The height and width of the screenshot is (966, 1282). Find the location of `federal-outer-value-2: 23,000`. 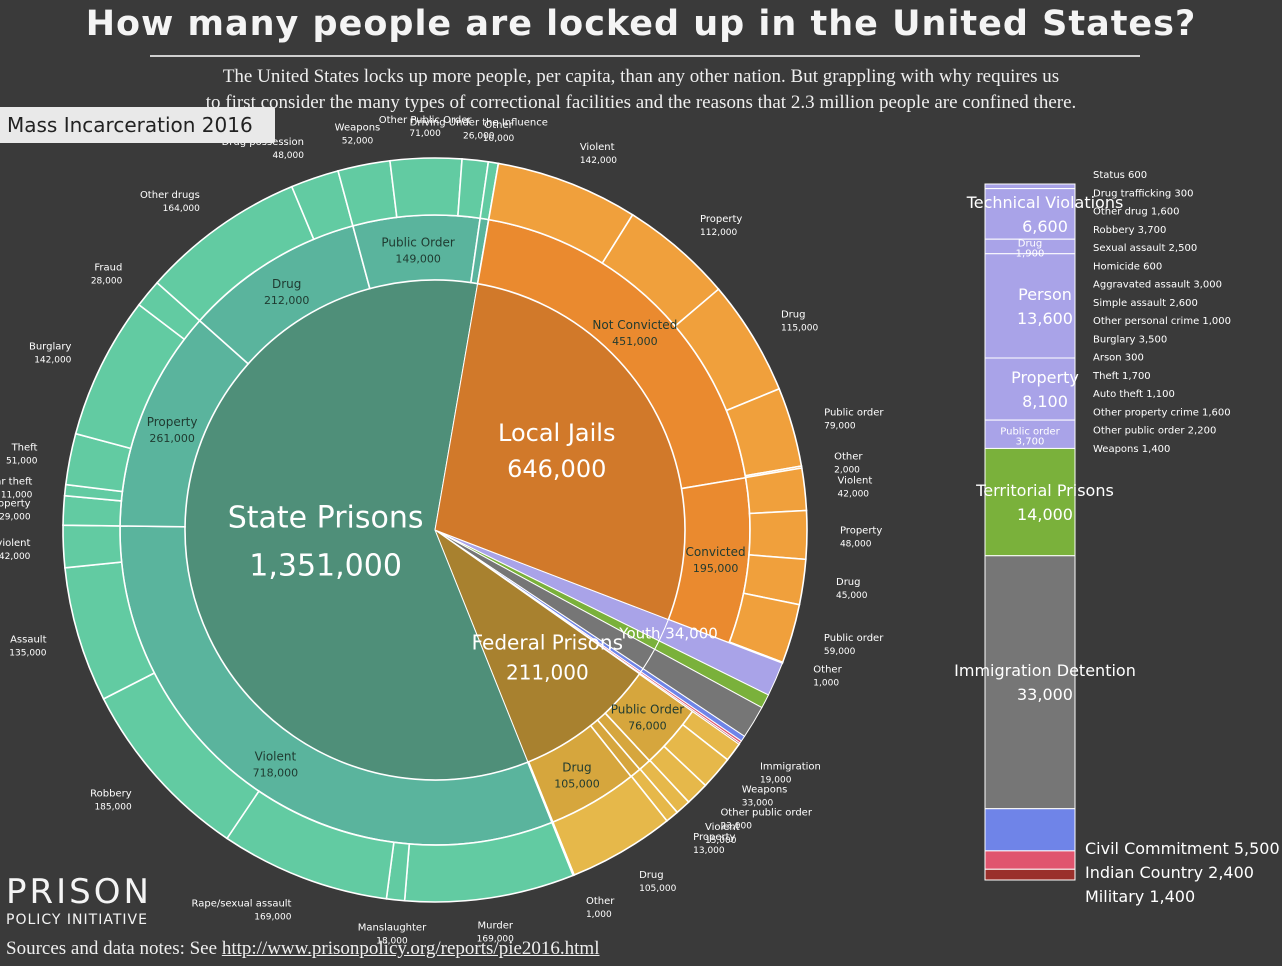

federal-outer-value-2: 23,000 is located at coordinates (736, 826).